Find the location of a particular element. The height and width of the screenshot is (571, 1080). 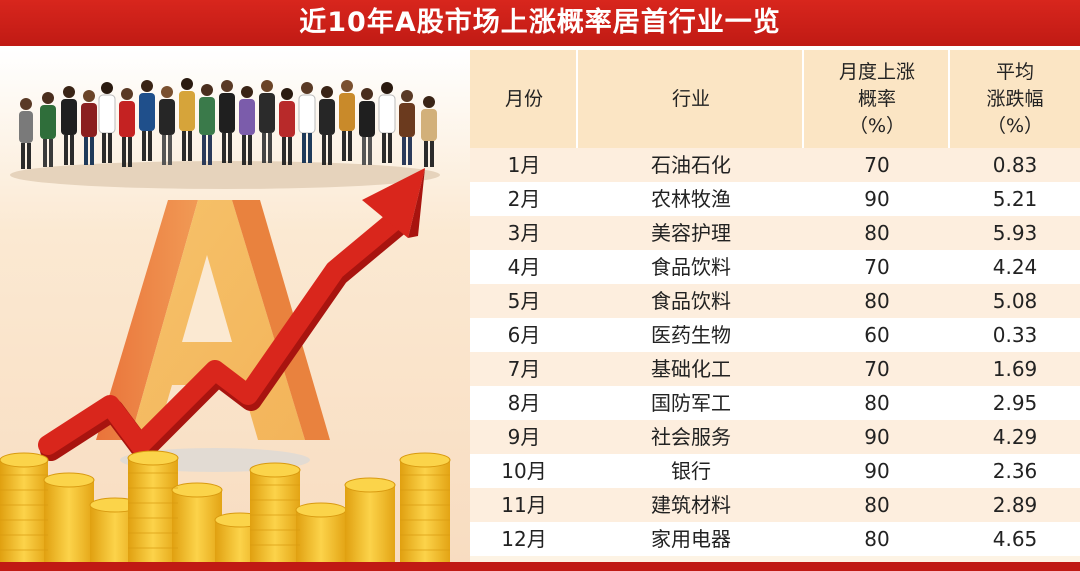

cell-average-change: 4.24 is located at coordinates (1015, 267).